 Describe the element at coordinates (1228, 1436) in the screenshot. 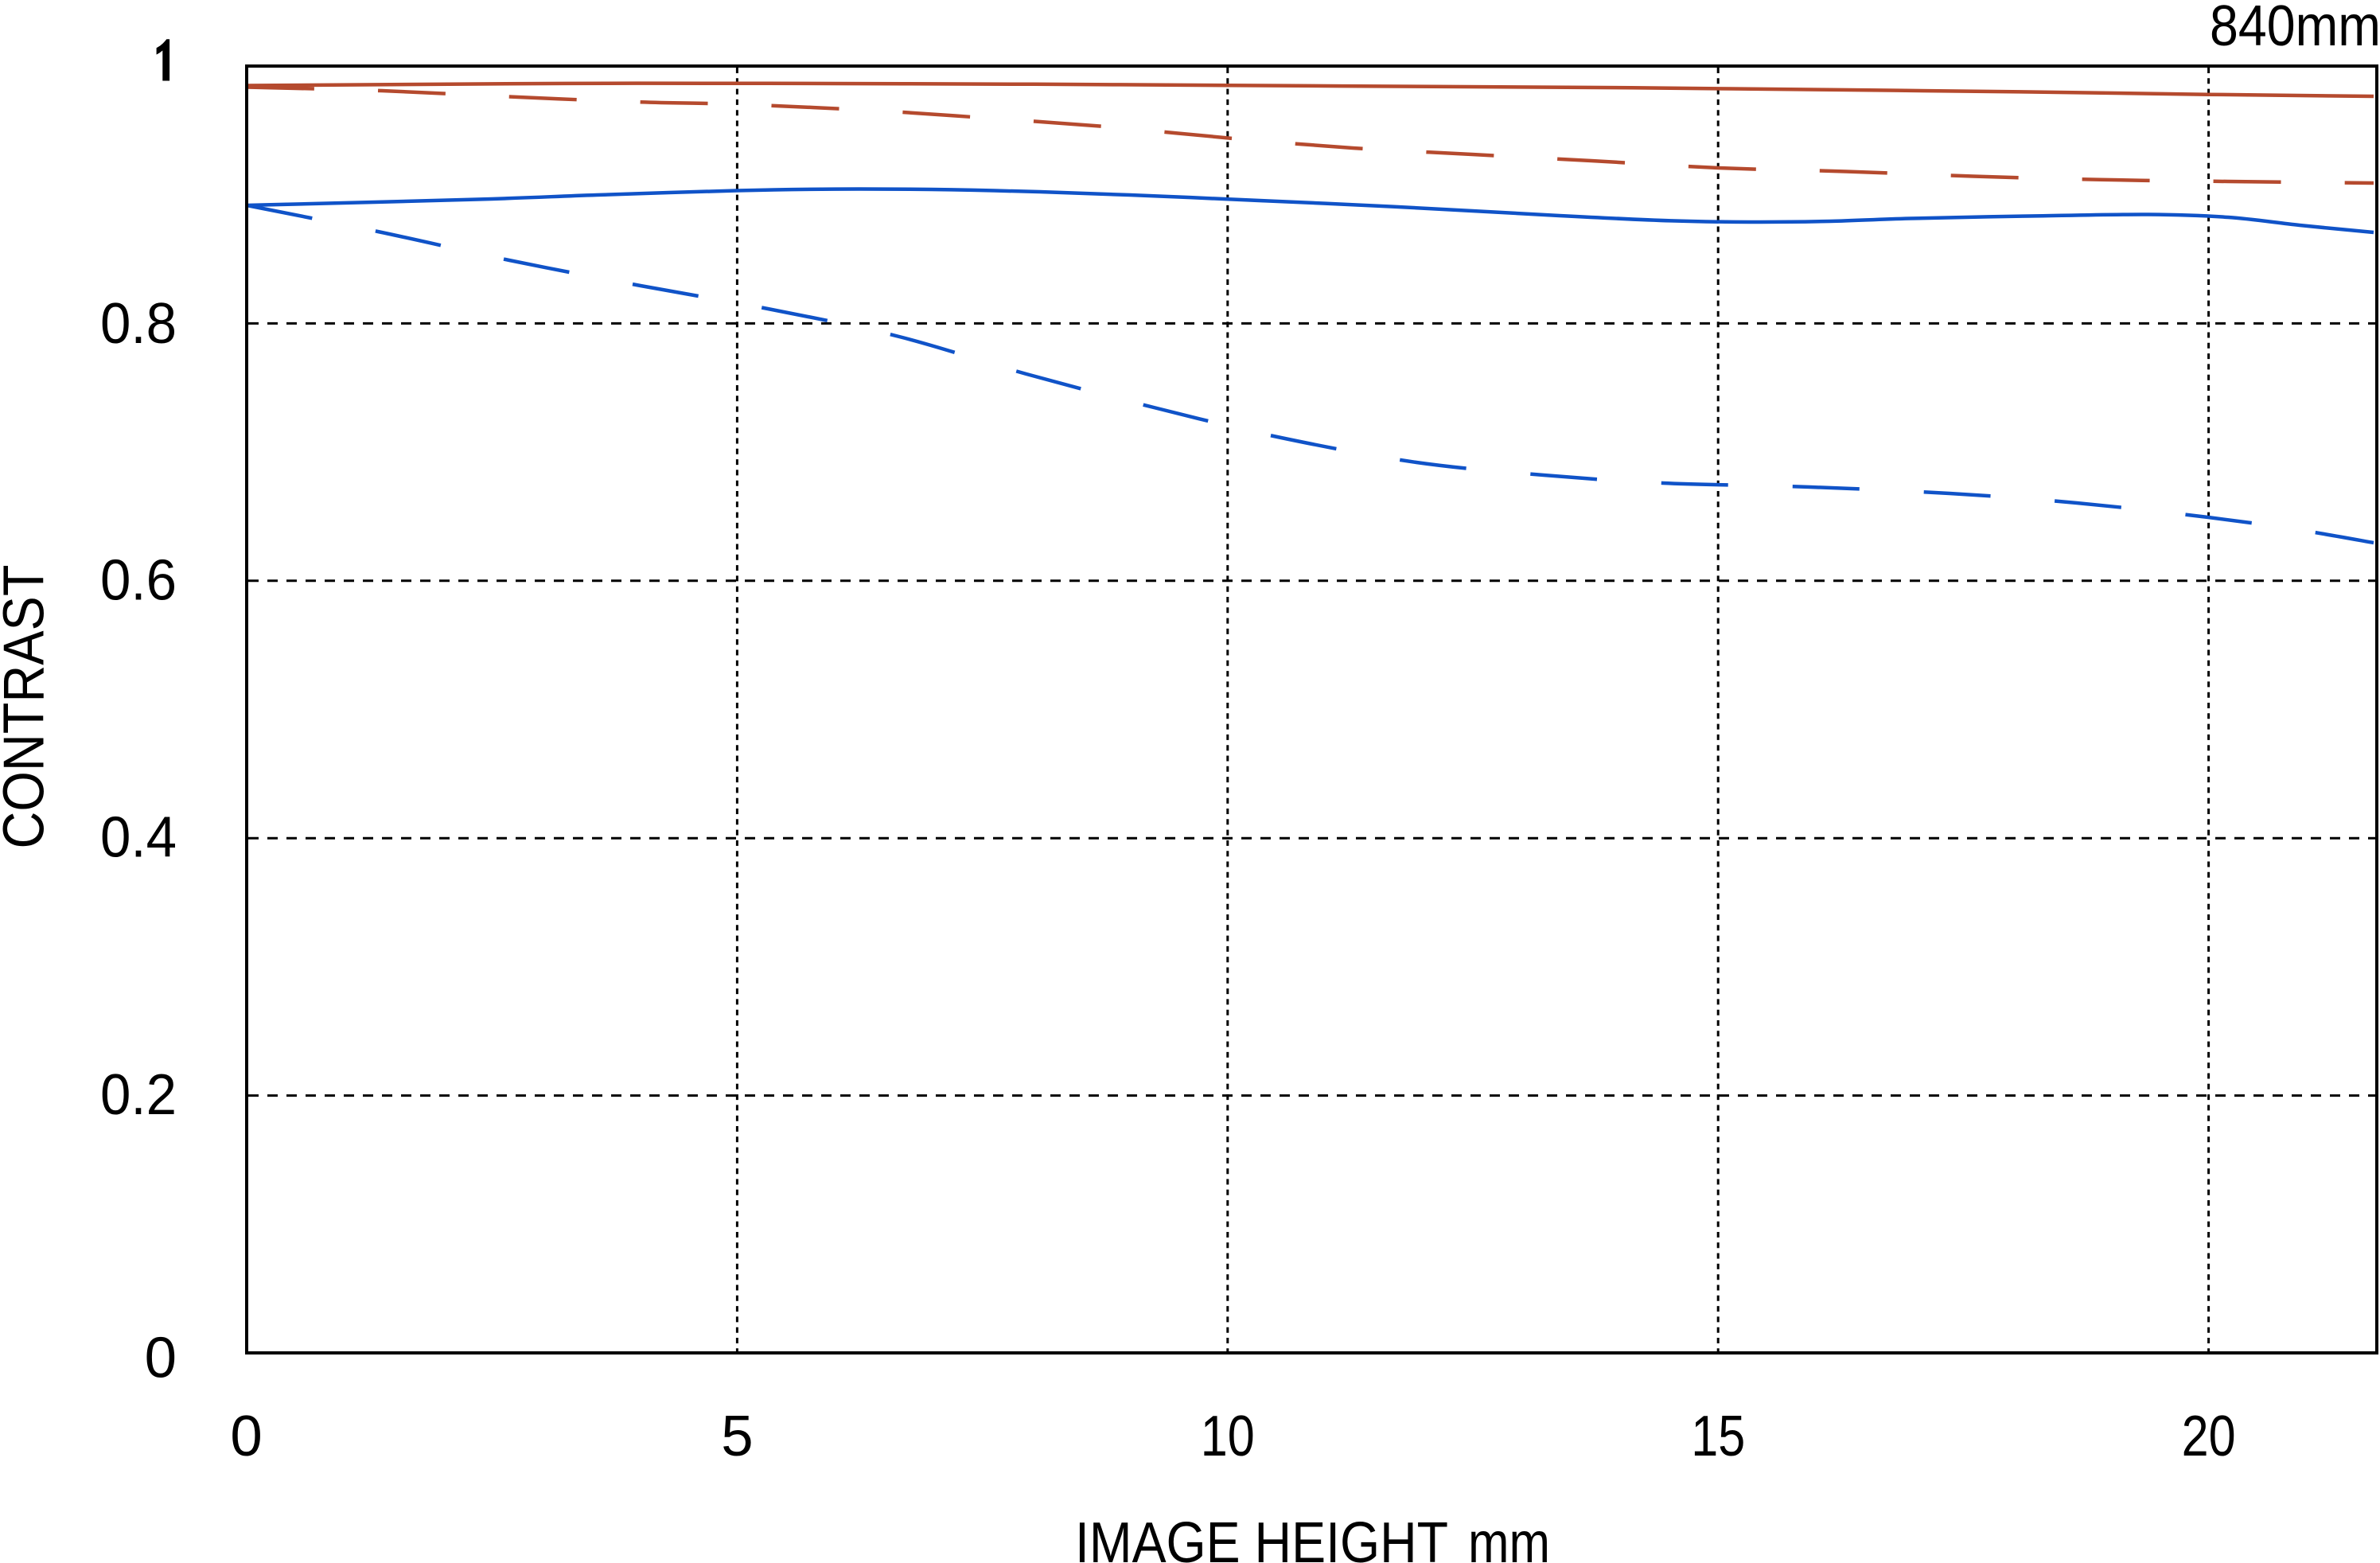

I see `svg-text: 10` at that location.